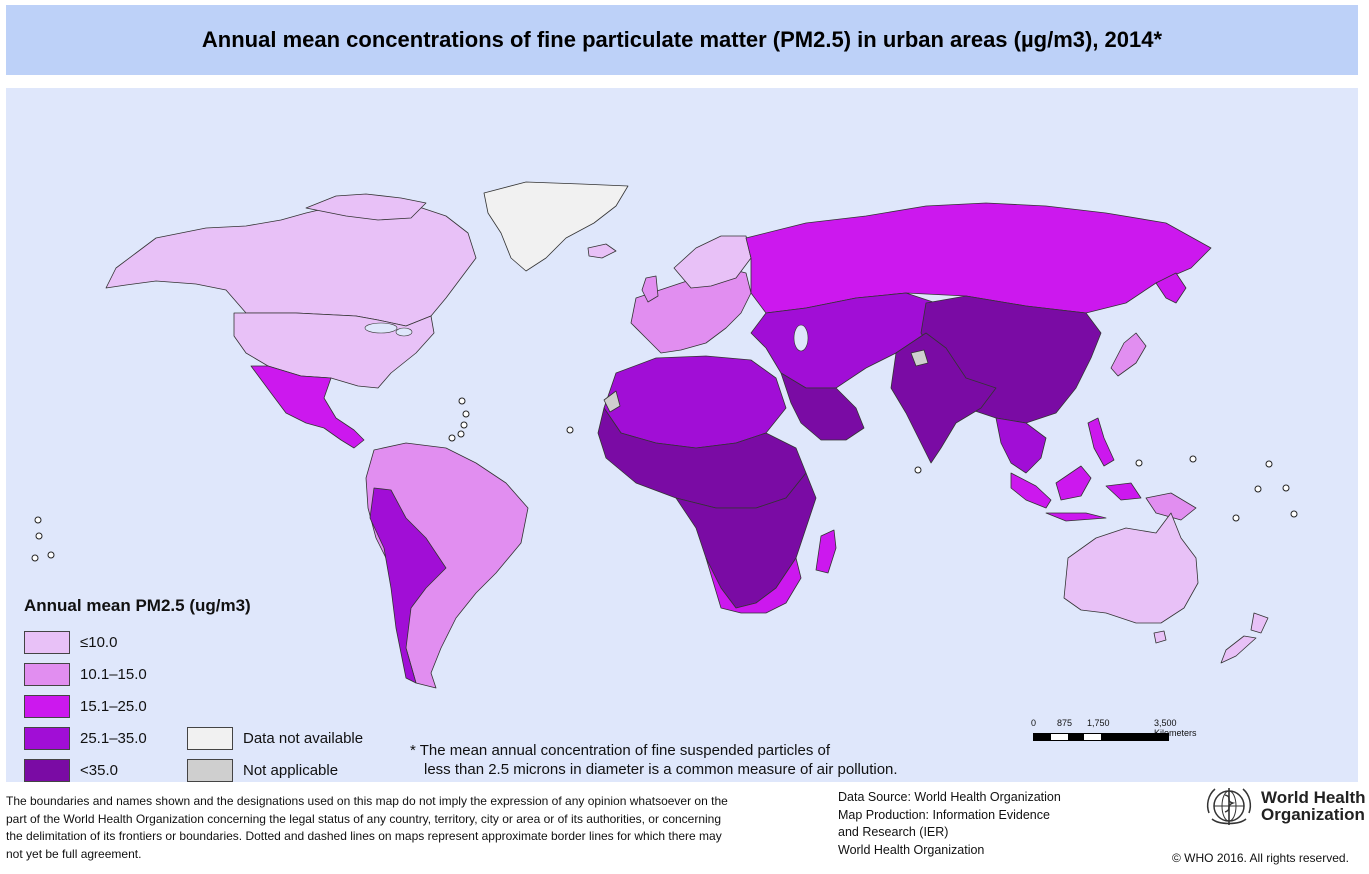  Describe the element at coordinates (99, 770) in the screenshot. I see `legend-label: <35.0` at that location.